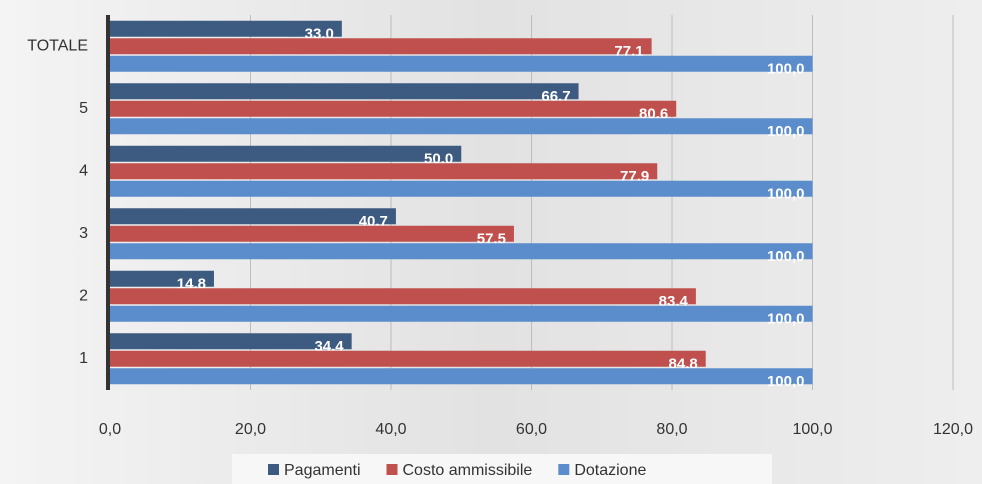 This screenshot has width=982, height=484. What do you see at coordinates (83, 170) in the screenshot?
I see `y-tick-label: 4` at bounding box center [83, 170].